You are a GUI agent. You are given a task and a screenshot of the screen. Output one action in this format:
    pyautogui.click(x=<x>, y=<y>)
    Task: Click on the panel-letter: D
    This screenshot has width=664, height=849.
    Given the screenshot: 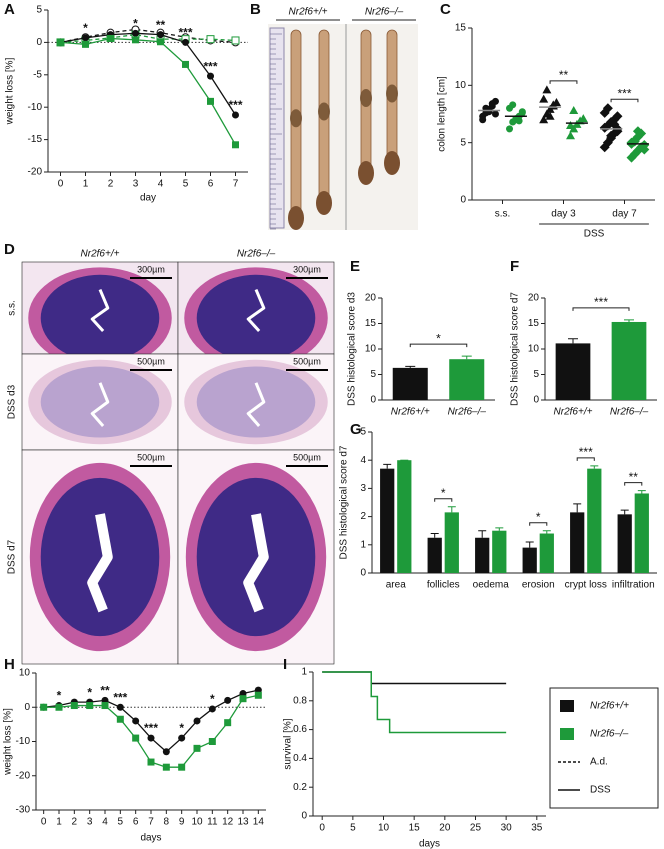 What is the action you would take?
    pyautogui.click(x=9, y=249)
    